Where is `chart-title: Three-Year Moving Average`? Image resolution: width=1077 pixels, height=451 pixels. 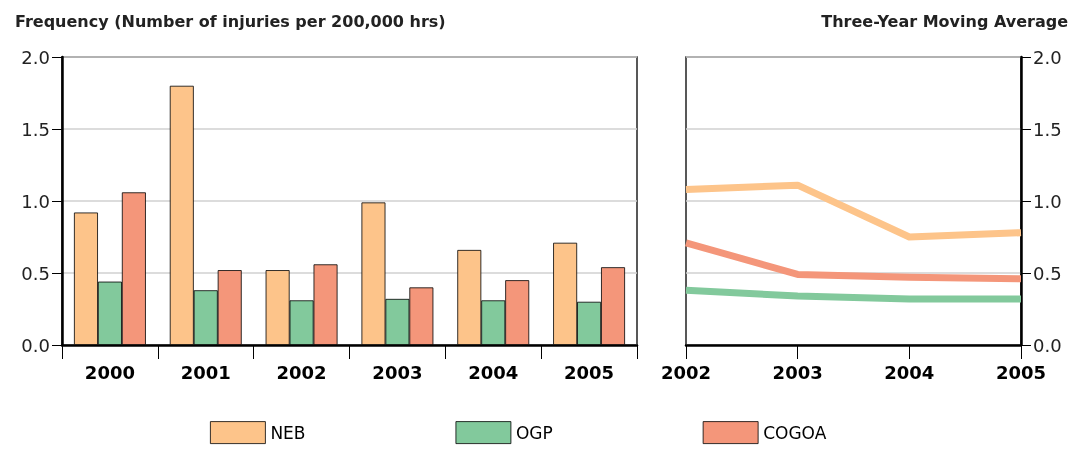 chart-title: Three-Year Moving Average is located at coordinates (945, 21).